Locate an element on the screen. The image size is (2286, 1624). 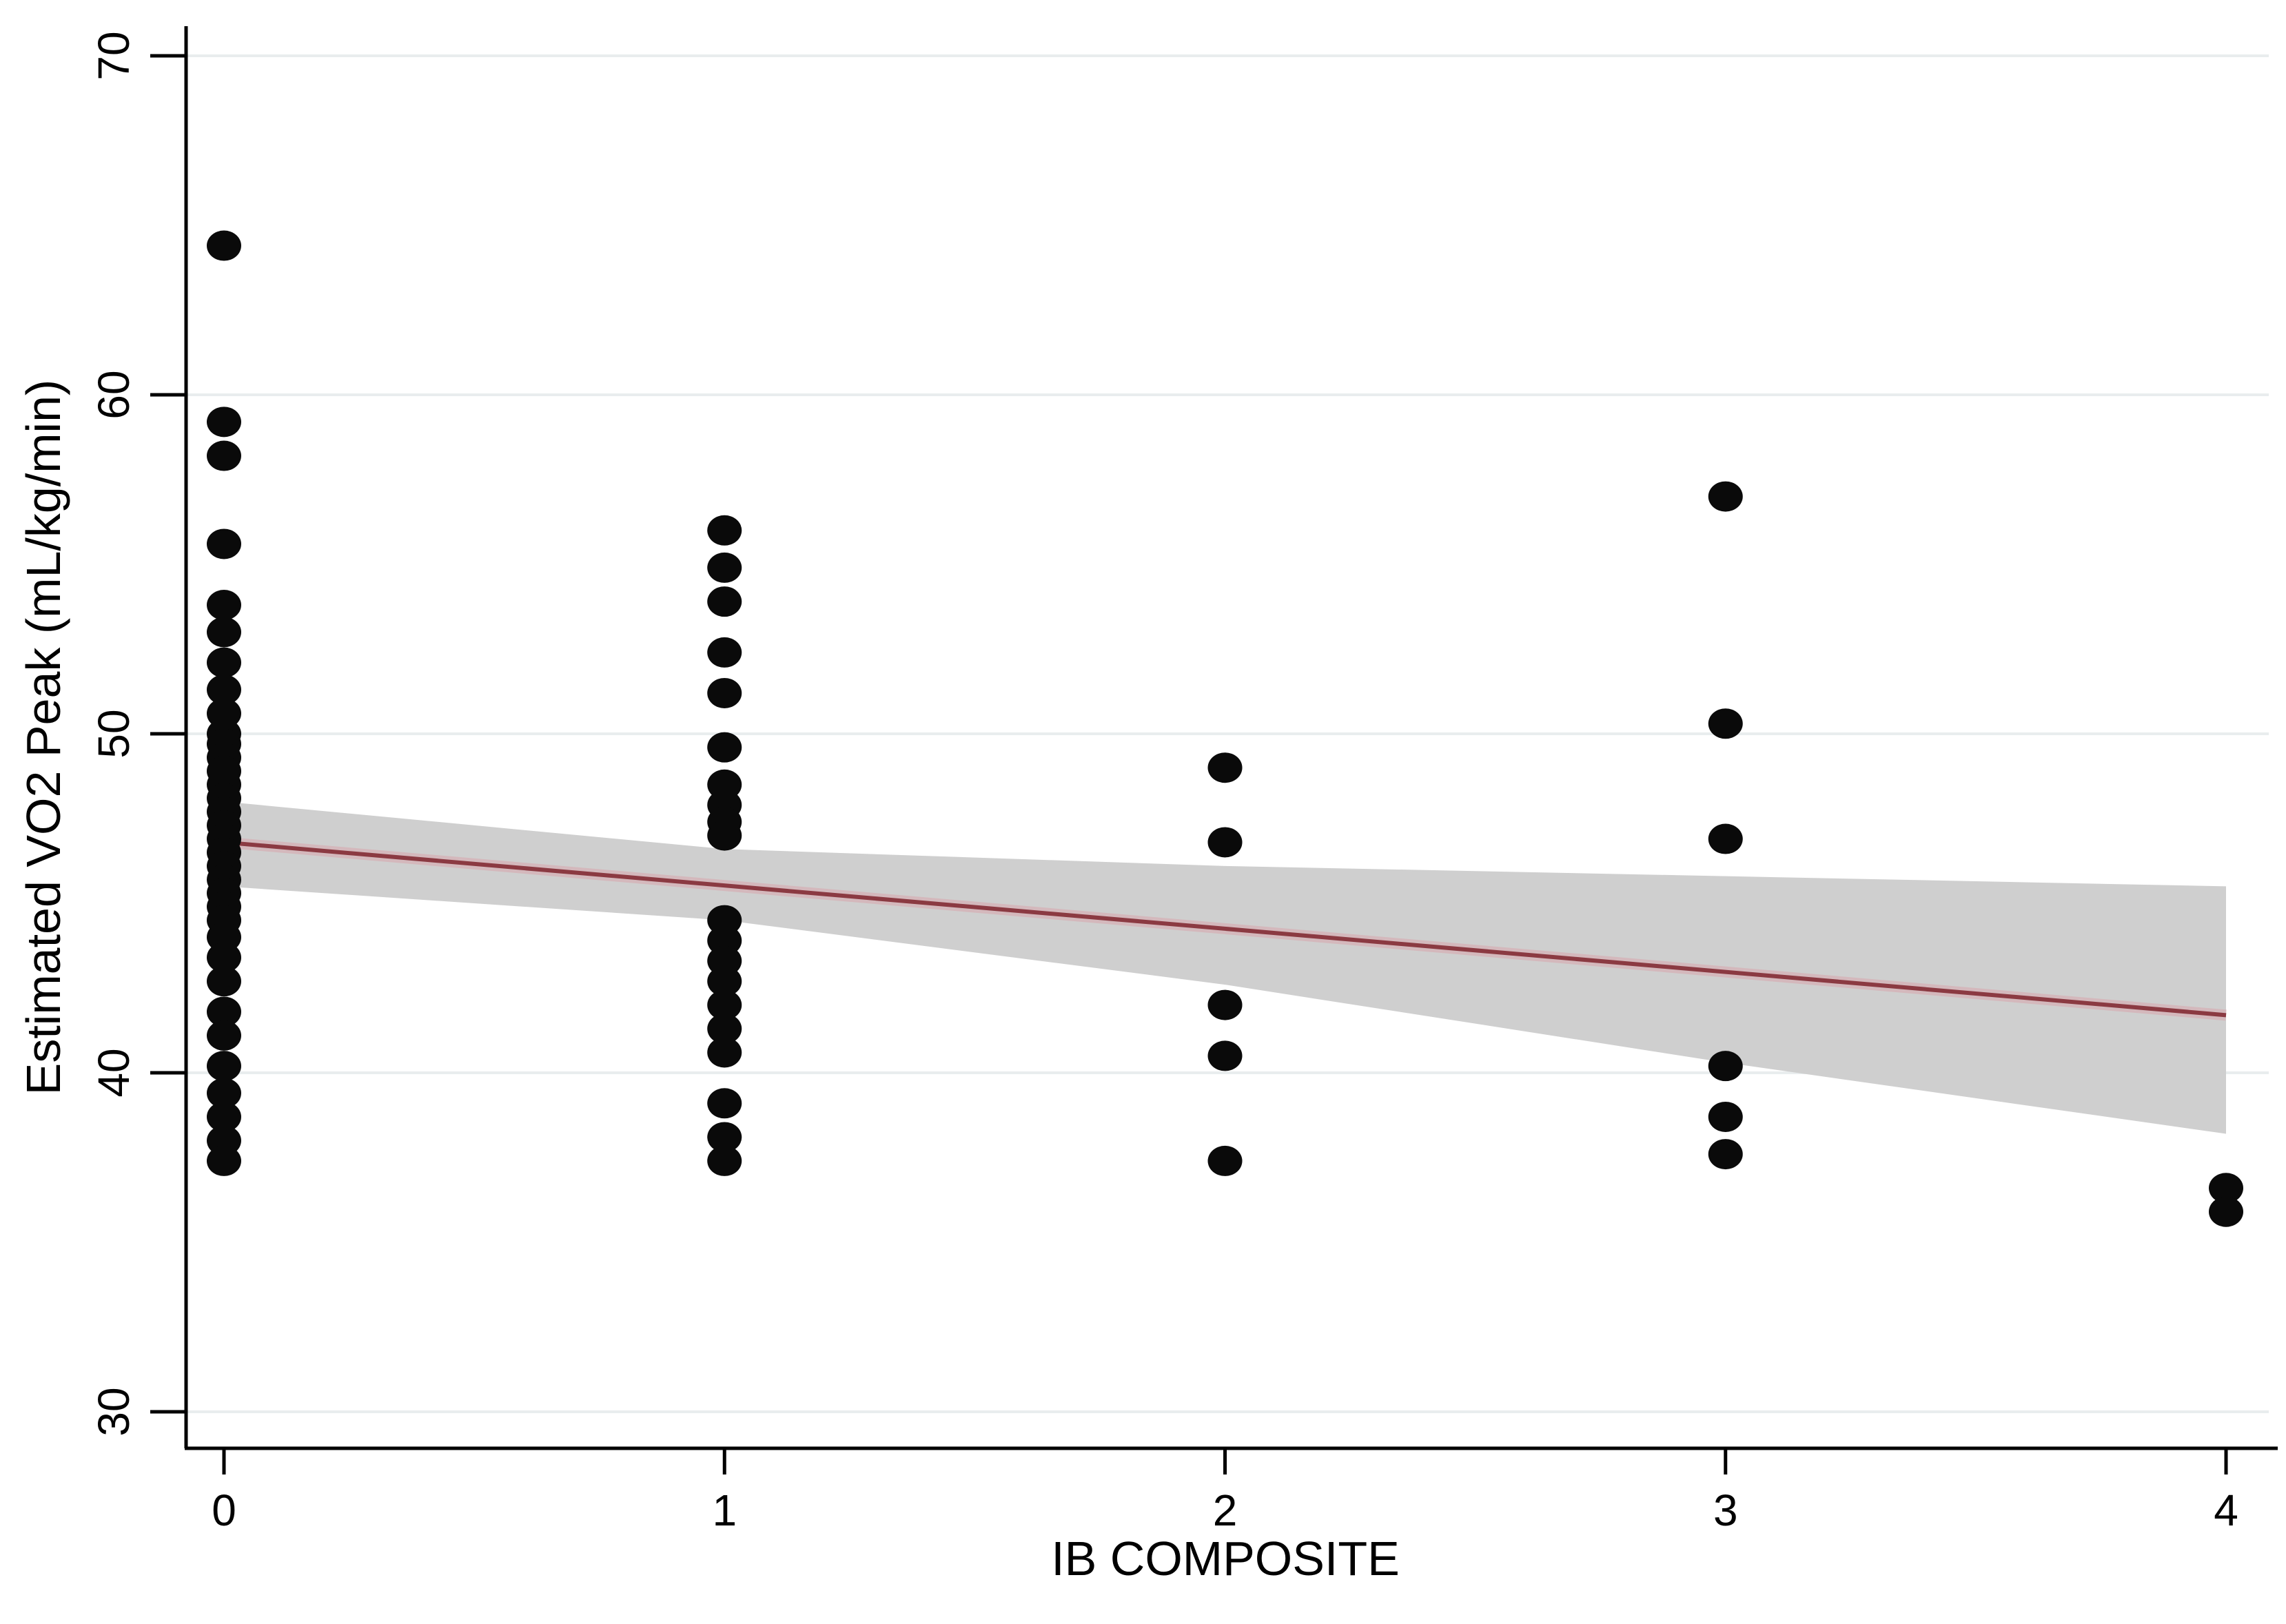
x-tick-label-0: 0 is located at coordinates (224, 1510).